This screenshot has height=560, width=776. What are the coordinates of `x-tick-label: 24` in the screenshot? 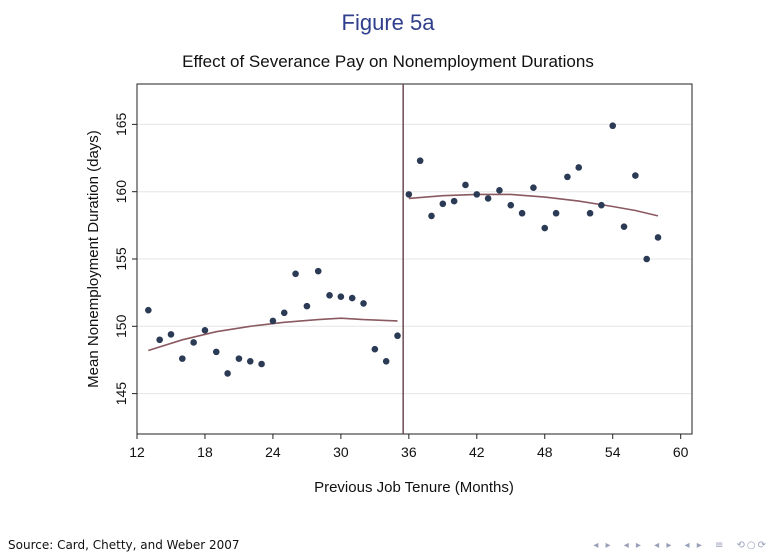 It's located at (273, 452).